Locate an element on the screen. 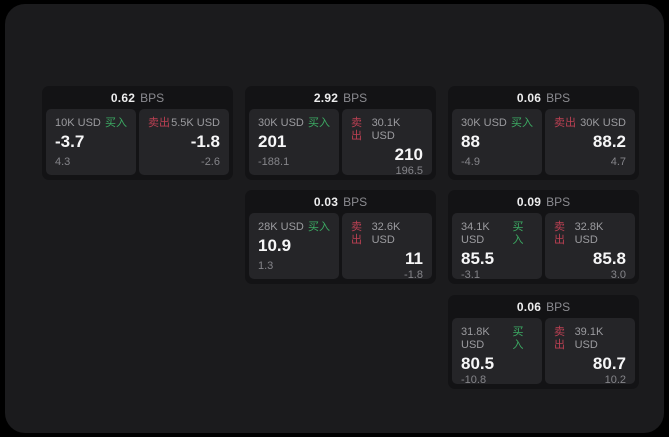  price-value: 80.5 is located at coordinates (478, 363).